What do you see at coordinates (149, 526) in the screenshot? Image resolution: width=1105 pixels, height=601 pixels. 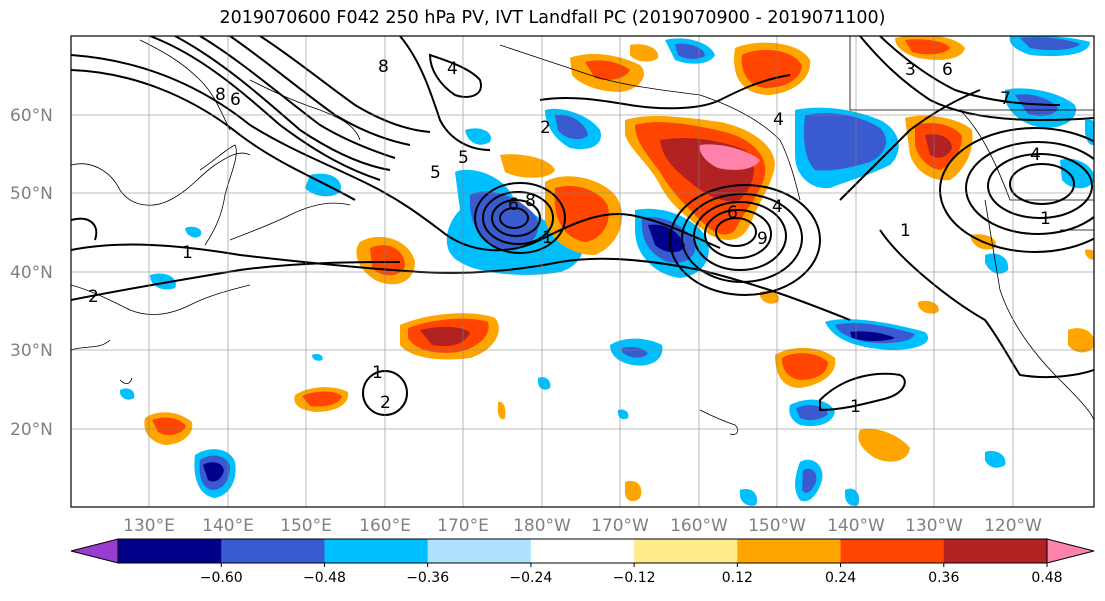 I see `lon-label: 130°E` at bounding box center [149, 526].